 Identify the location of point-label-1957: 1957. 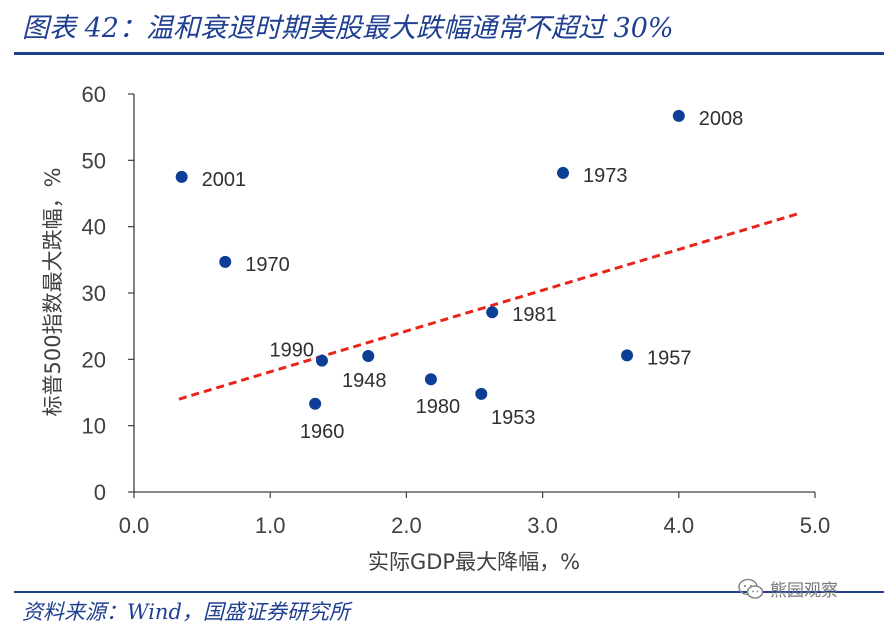
(669, 358).